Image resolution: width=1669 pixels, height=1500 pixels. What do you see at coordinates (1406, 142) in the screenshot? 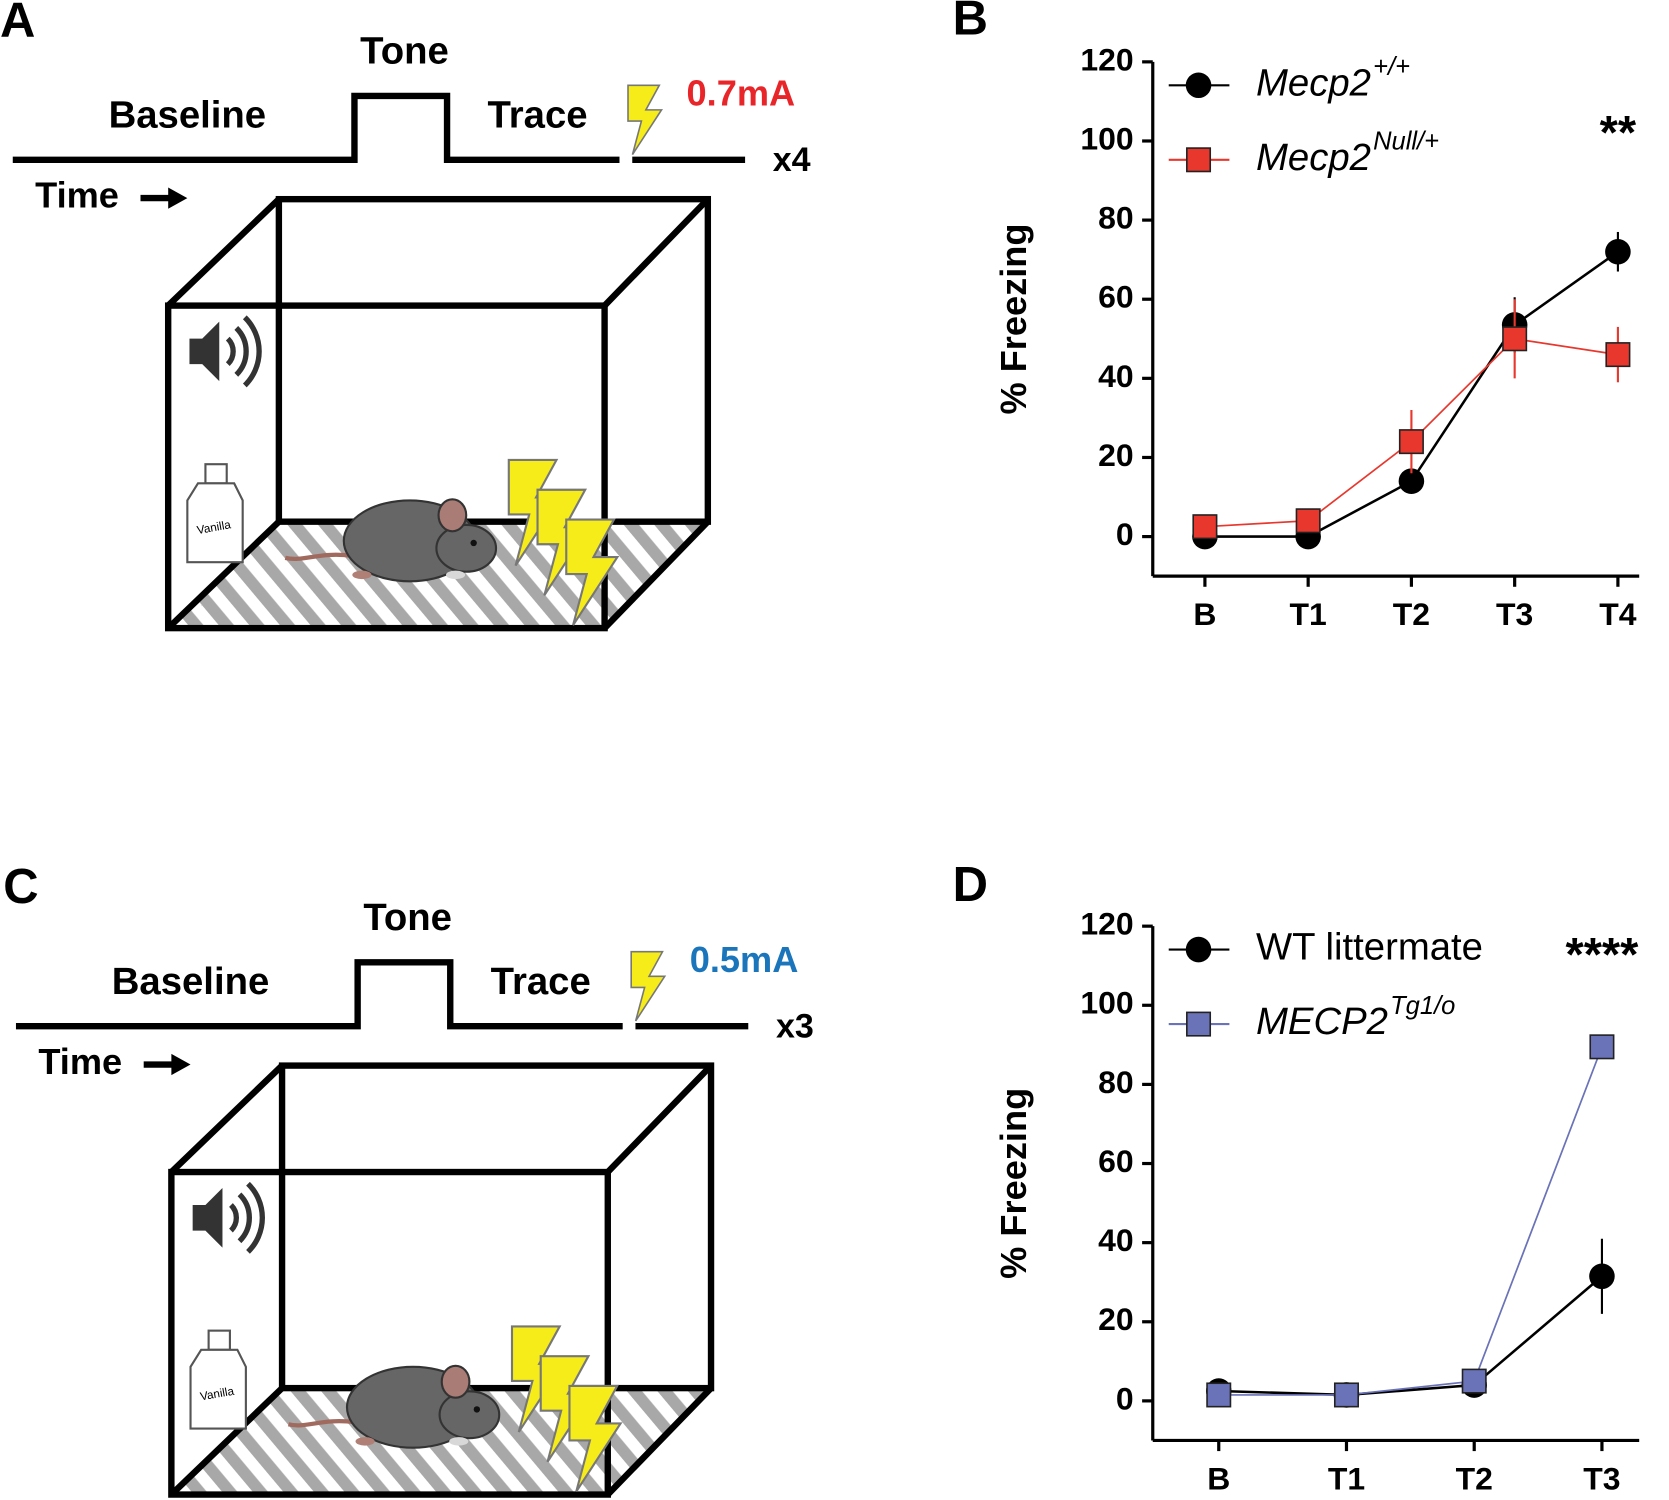
I see `legend-superscript: Null/+` at bounding box center [1406, 142].